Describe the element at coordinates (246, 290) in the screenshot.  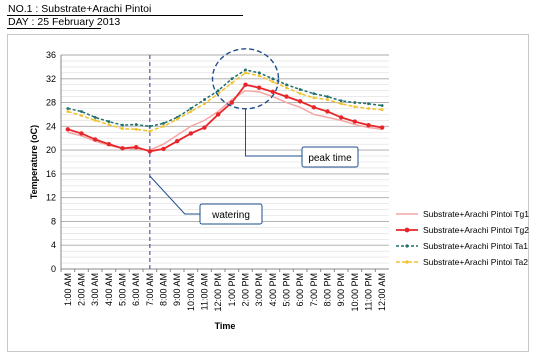
I see `x-tick-label: 2:00 PM` at that location.